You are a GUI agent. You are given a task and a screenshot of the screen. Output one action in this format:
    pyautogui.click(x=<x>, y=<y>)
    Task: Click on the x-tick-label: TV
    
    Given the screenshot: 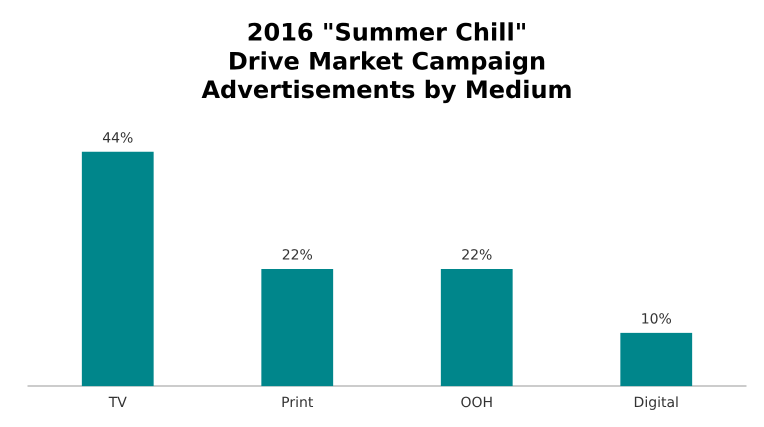 What is the action you would take?
    pyautogui.click(x=118, y=403)
    